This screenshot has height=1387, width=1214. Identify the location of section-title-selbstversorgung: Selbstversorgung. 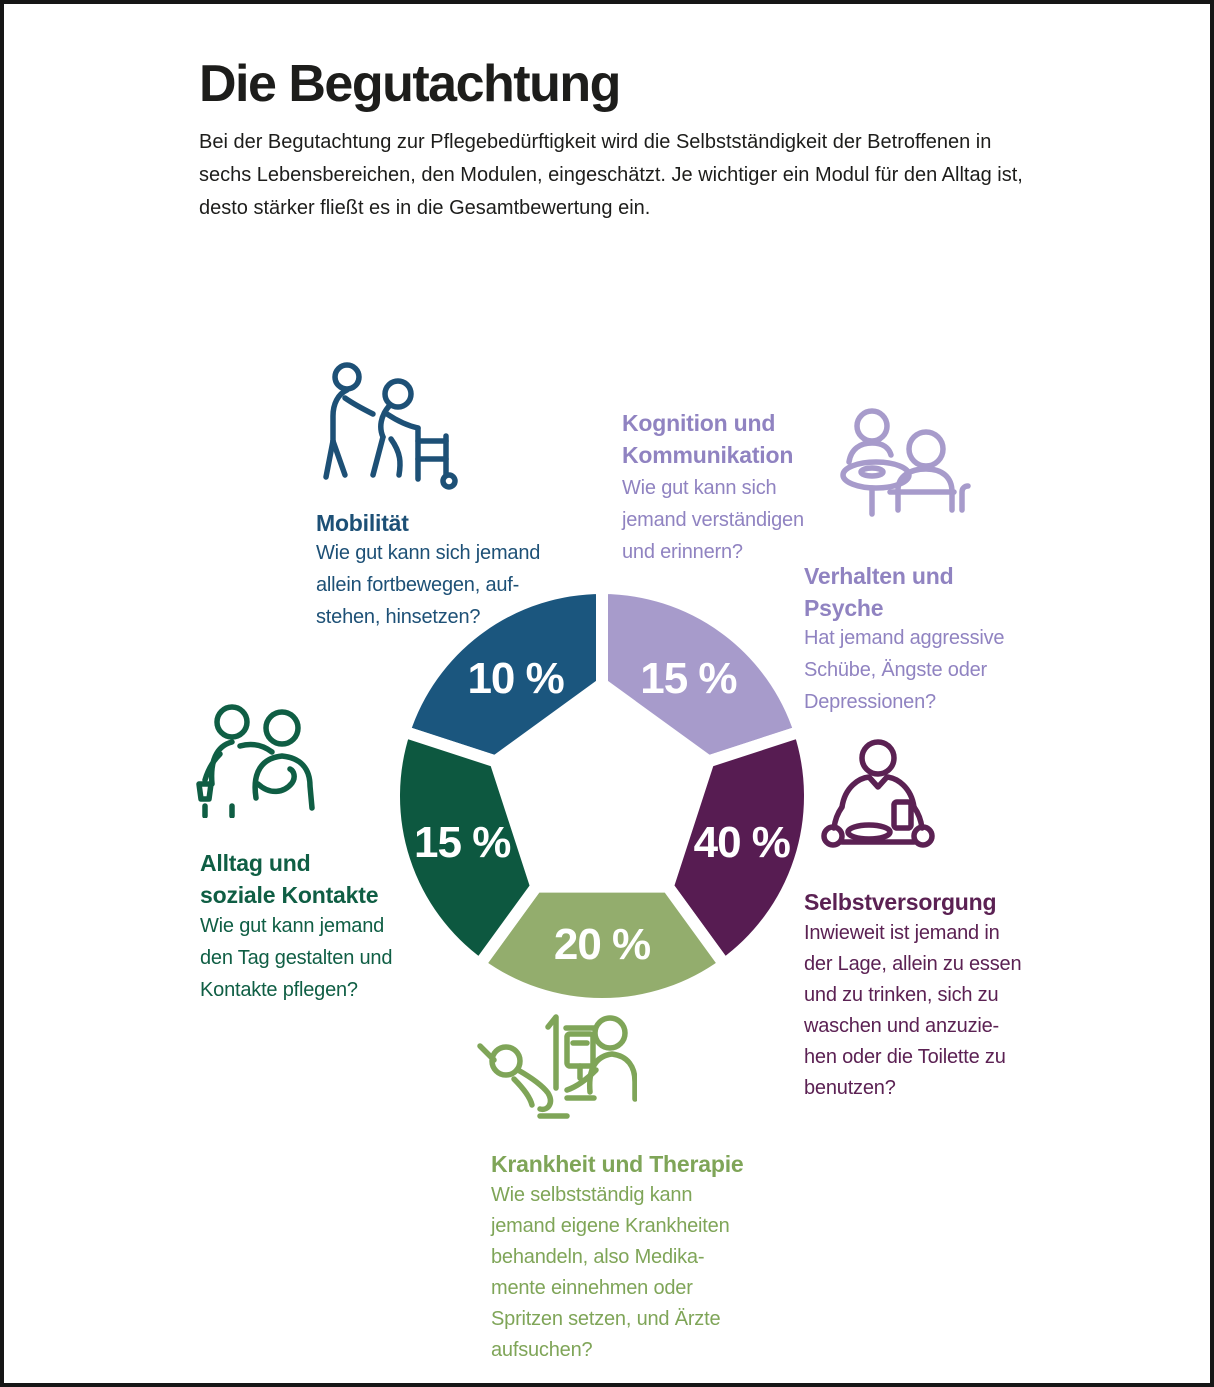
(900, 902).